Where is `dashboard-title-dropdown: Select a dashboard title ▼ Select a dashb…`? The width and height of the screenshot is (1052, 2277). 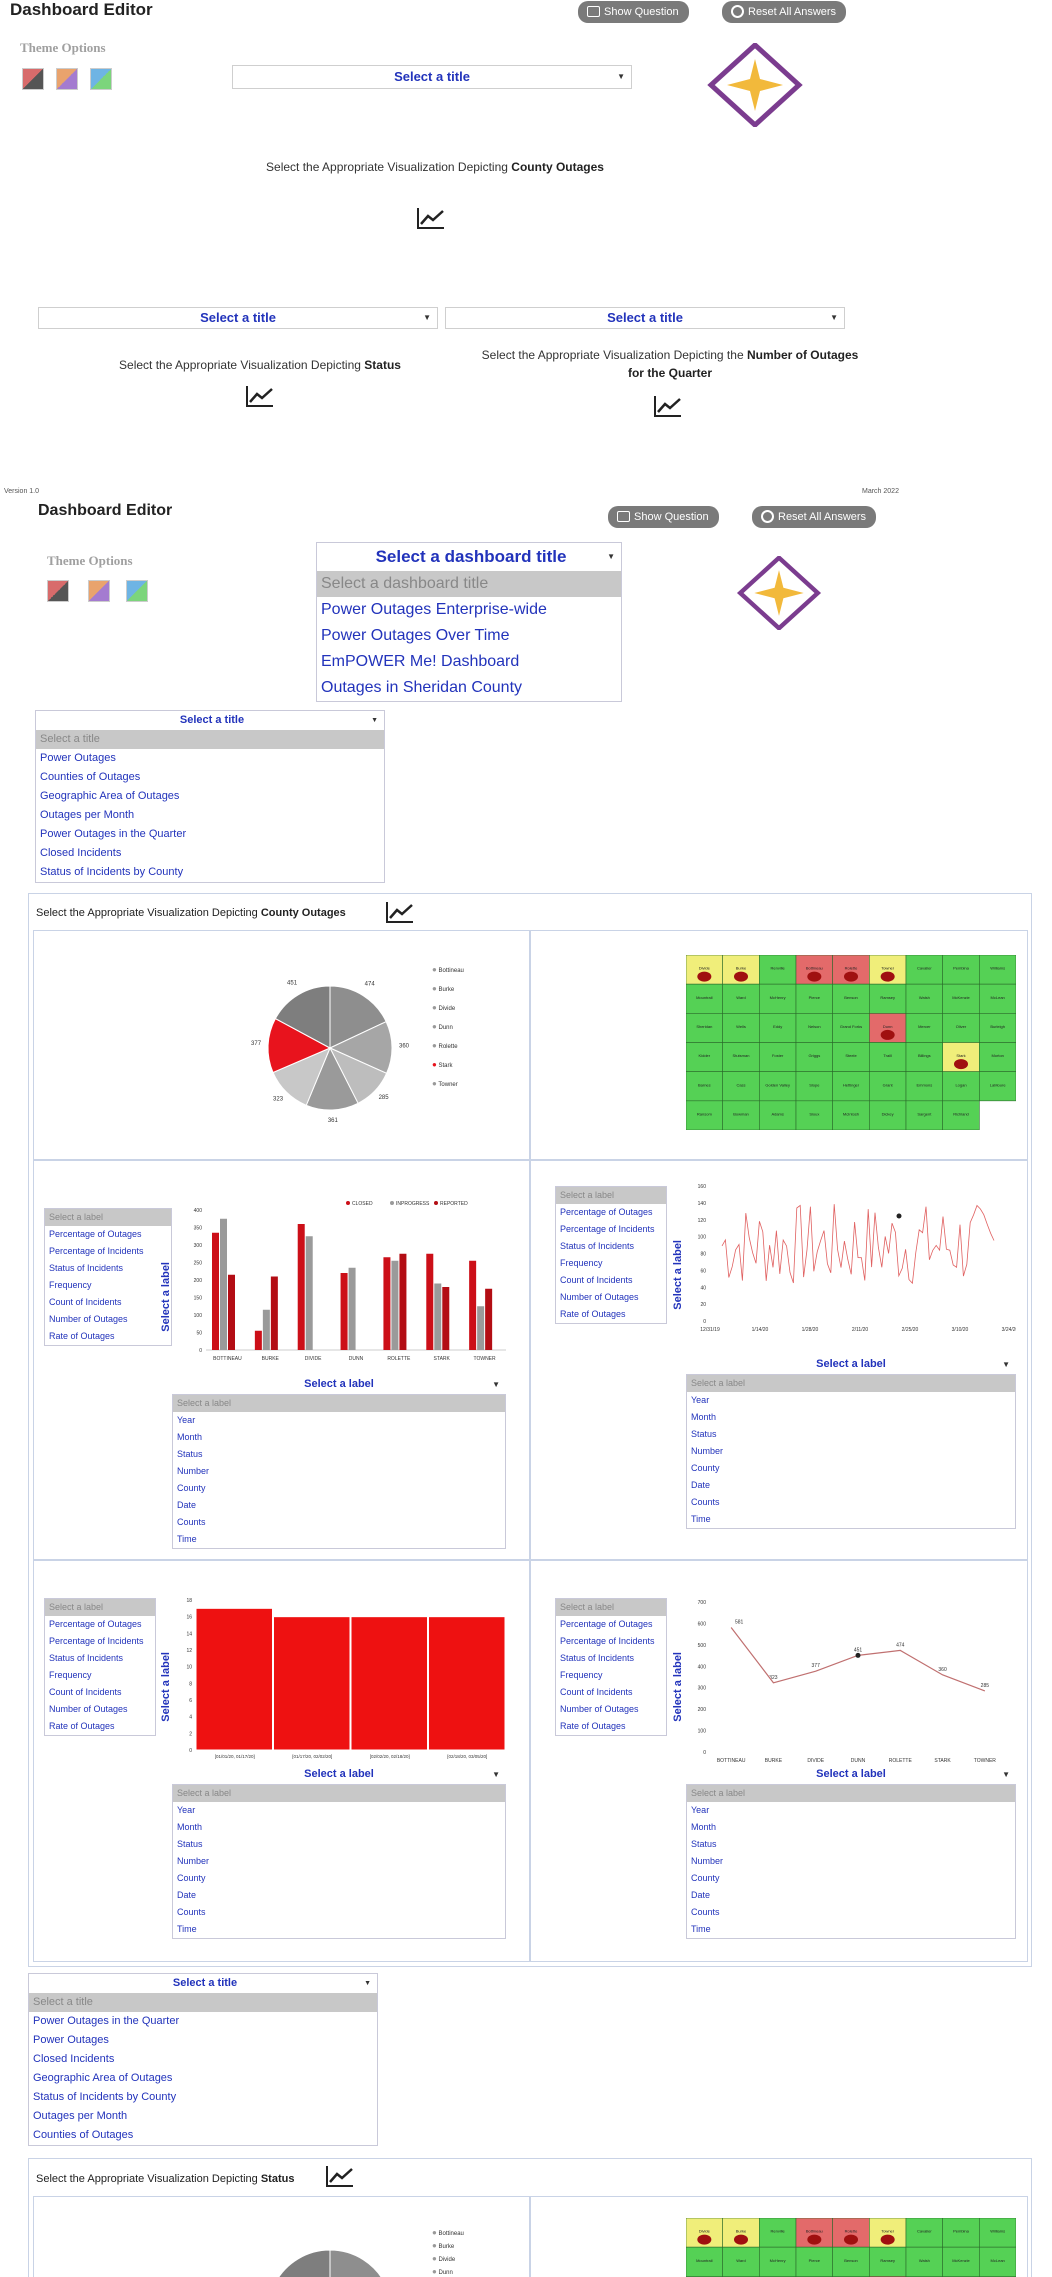
dashboard-title-dropdown: Select a dashboard title ▼ Select a dashb… is located at coordinates (469, 622).